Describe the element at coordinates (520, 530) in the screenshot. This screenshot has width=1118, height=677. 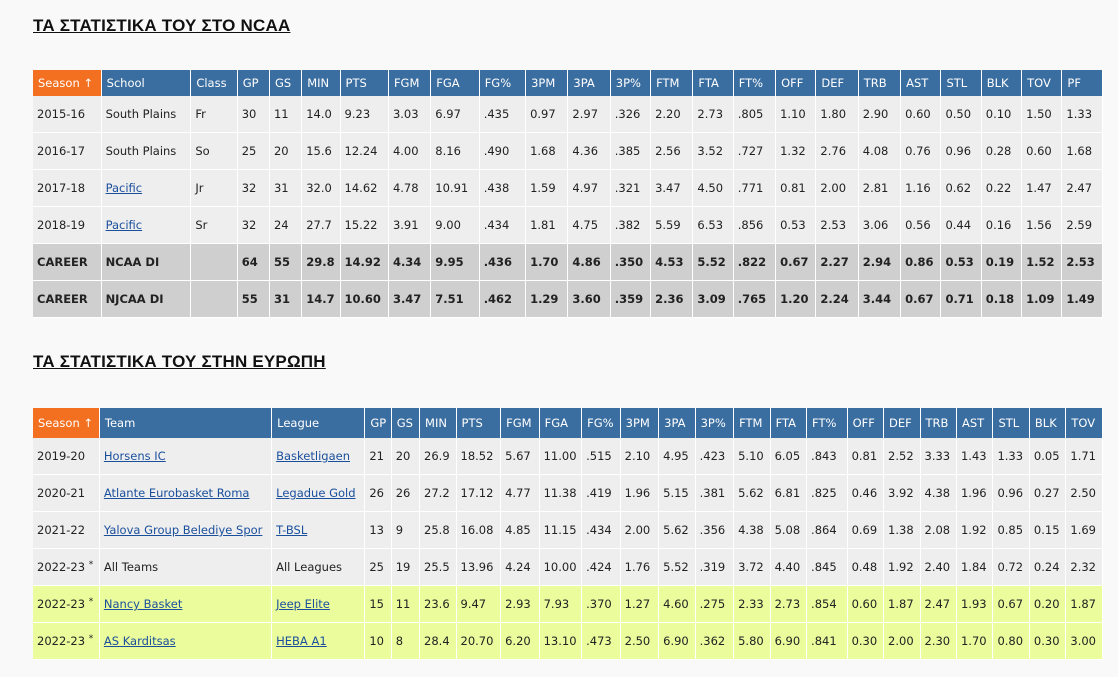
I see `stat-cell-fgm: 4.85` at that location.